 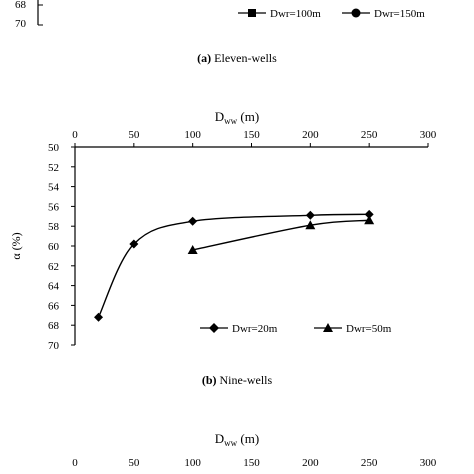 What do you see at coordinates (310, 463) in the screenshot?
I see `panel-c-x-tick-label: 200` at bounding box center [310, 463].